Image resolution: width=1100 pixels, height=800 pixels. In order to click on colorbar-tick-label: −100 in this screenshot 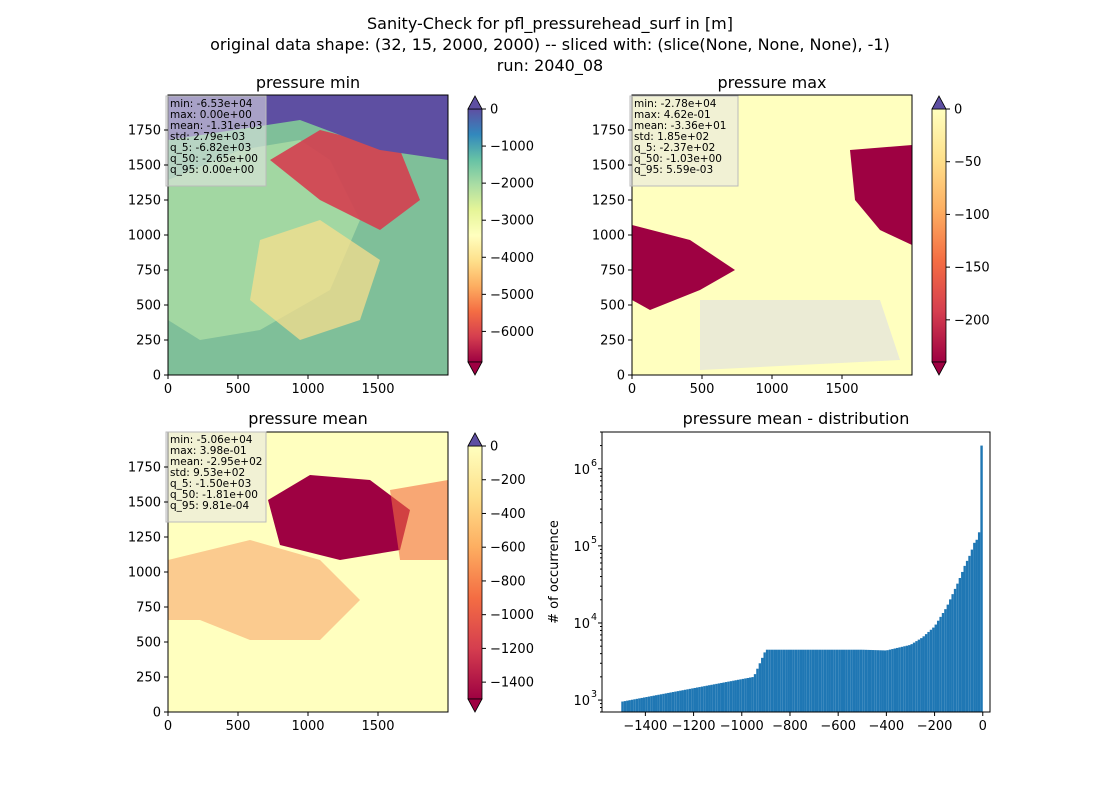, I will do `click(972, 215)`.